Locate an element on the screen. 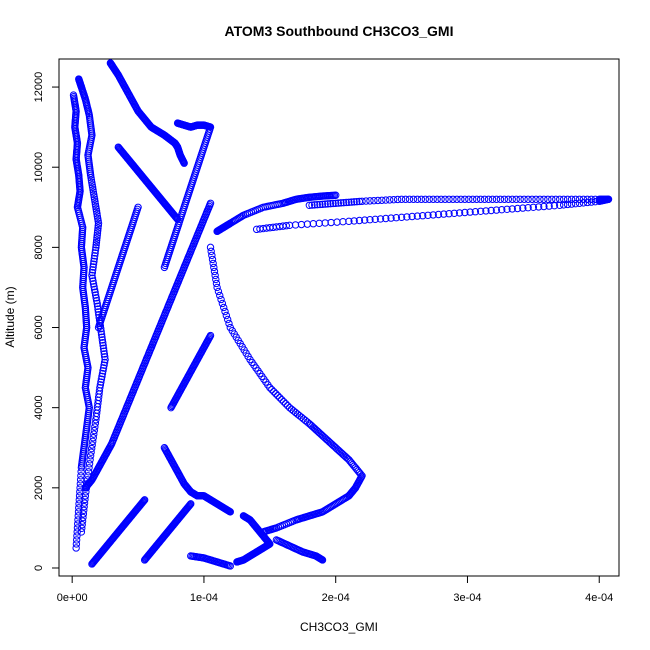  y-tick-label: 12000 is located at coordinates (39, 87).